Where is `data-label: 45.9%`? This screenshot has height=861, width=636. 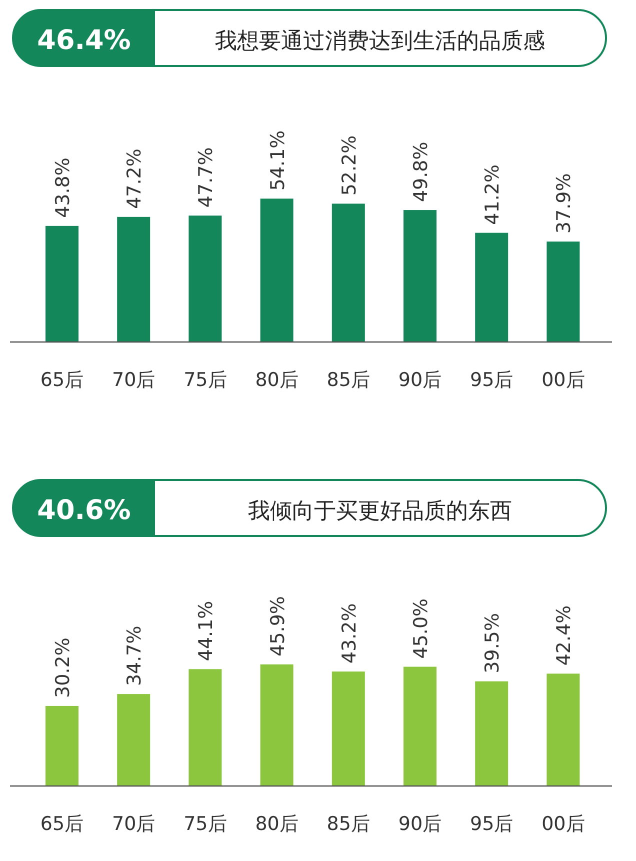 data-label: 45.9% is located at coordinates (277, 626).